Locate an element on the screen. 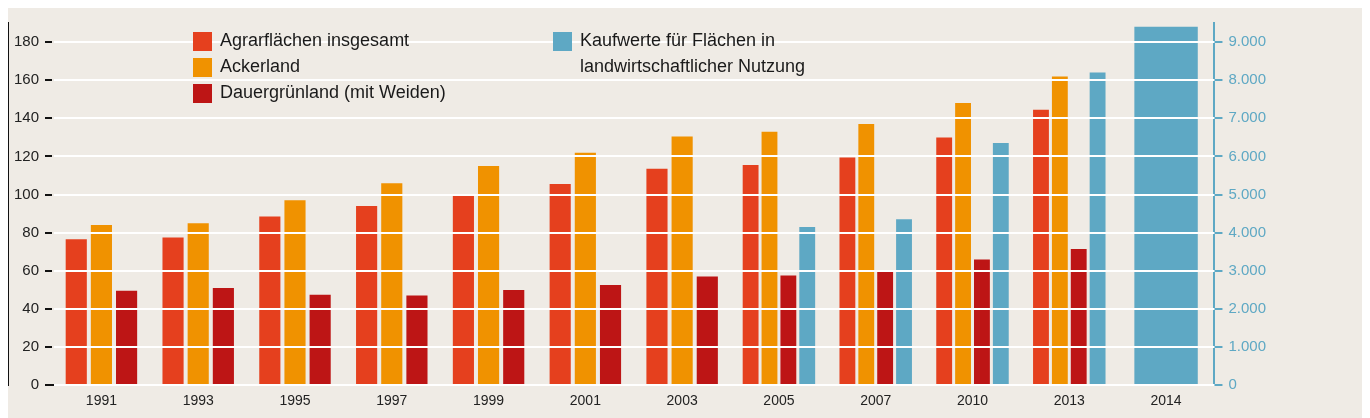 The image size is (1370, 418). y2-tick-label: 4.000 is located at coordinates (1247, 231).